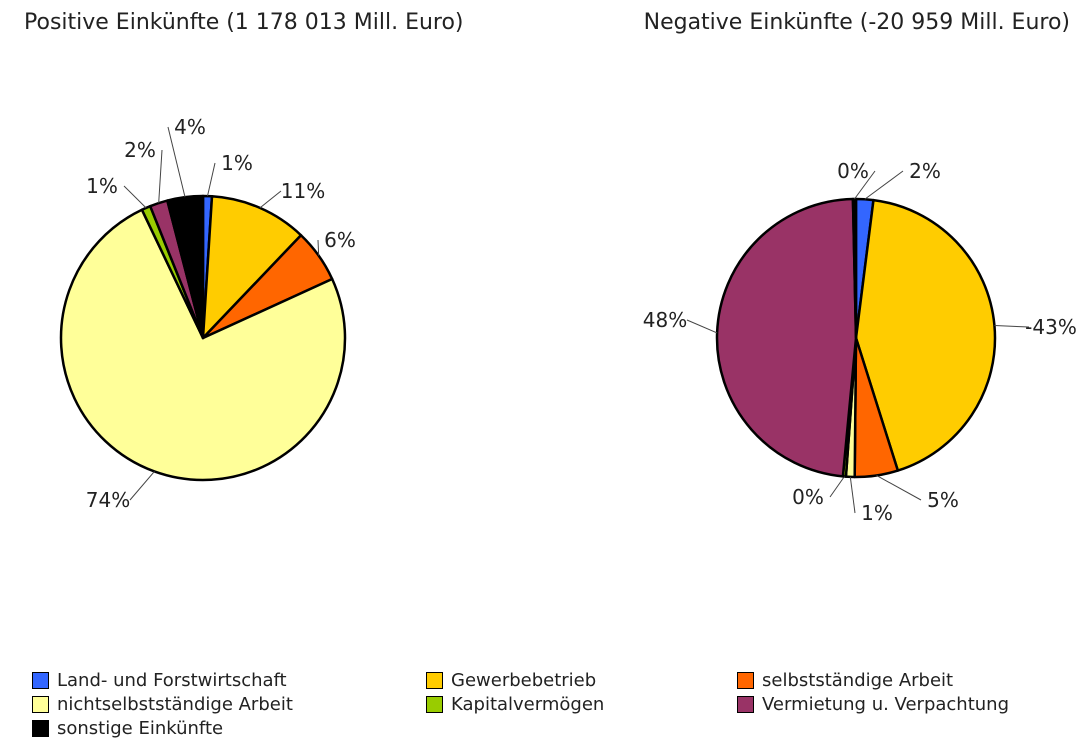 This screenshot has height=755, width=1092. What do you see at coordinates (108, 500) in the screenshot?
I see `data-label: 74%` at bounding box center [108, 500].